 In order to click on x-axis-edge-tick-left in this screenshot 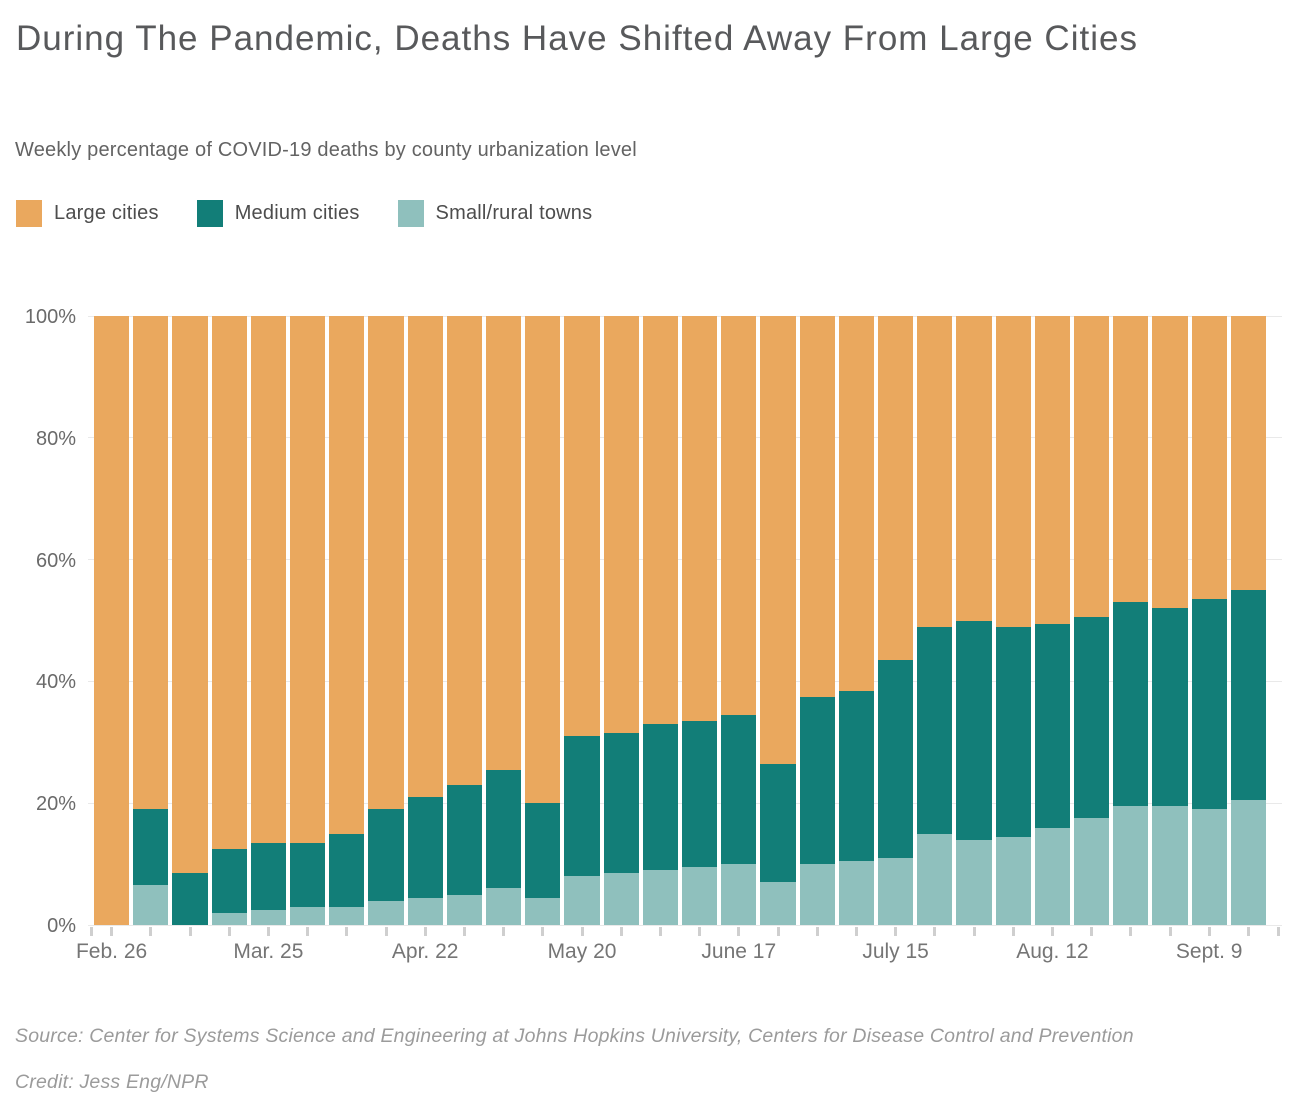, I will do `click(91, 931)`.